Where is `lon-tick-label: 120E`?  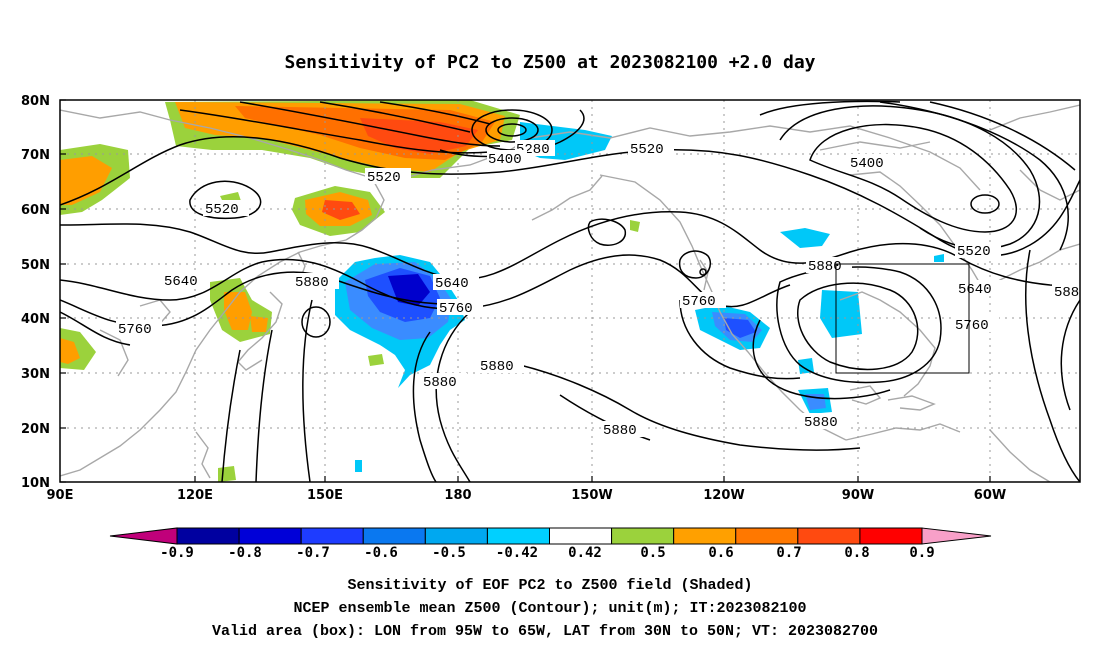 lon-tick-label: 120E is located at coordinates (195, 495).